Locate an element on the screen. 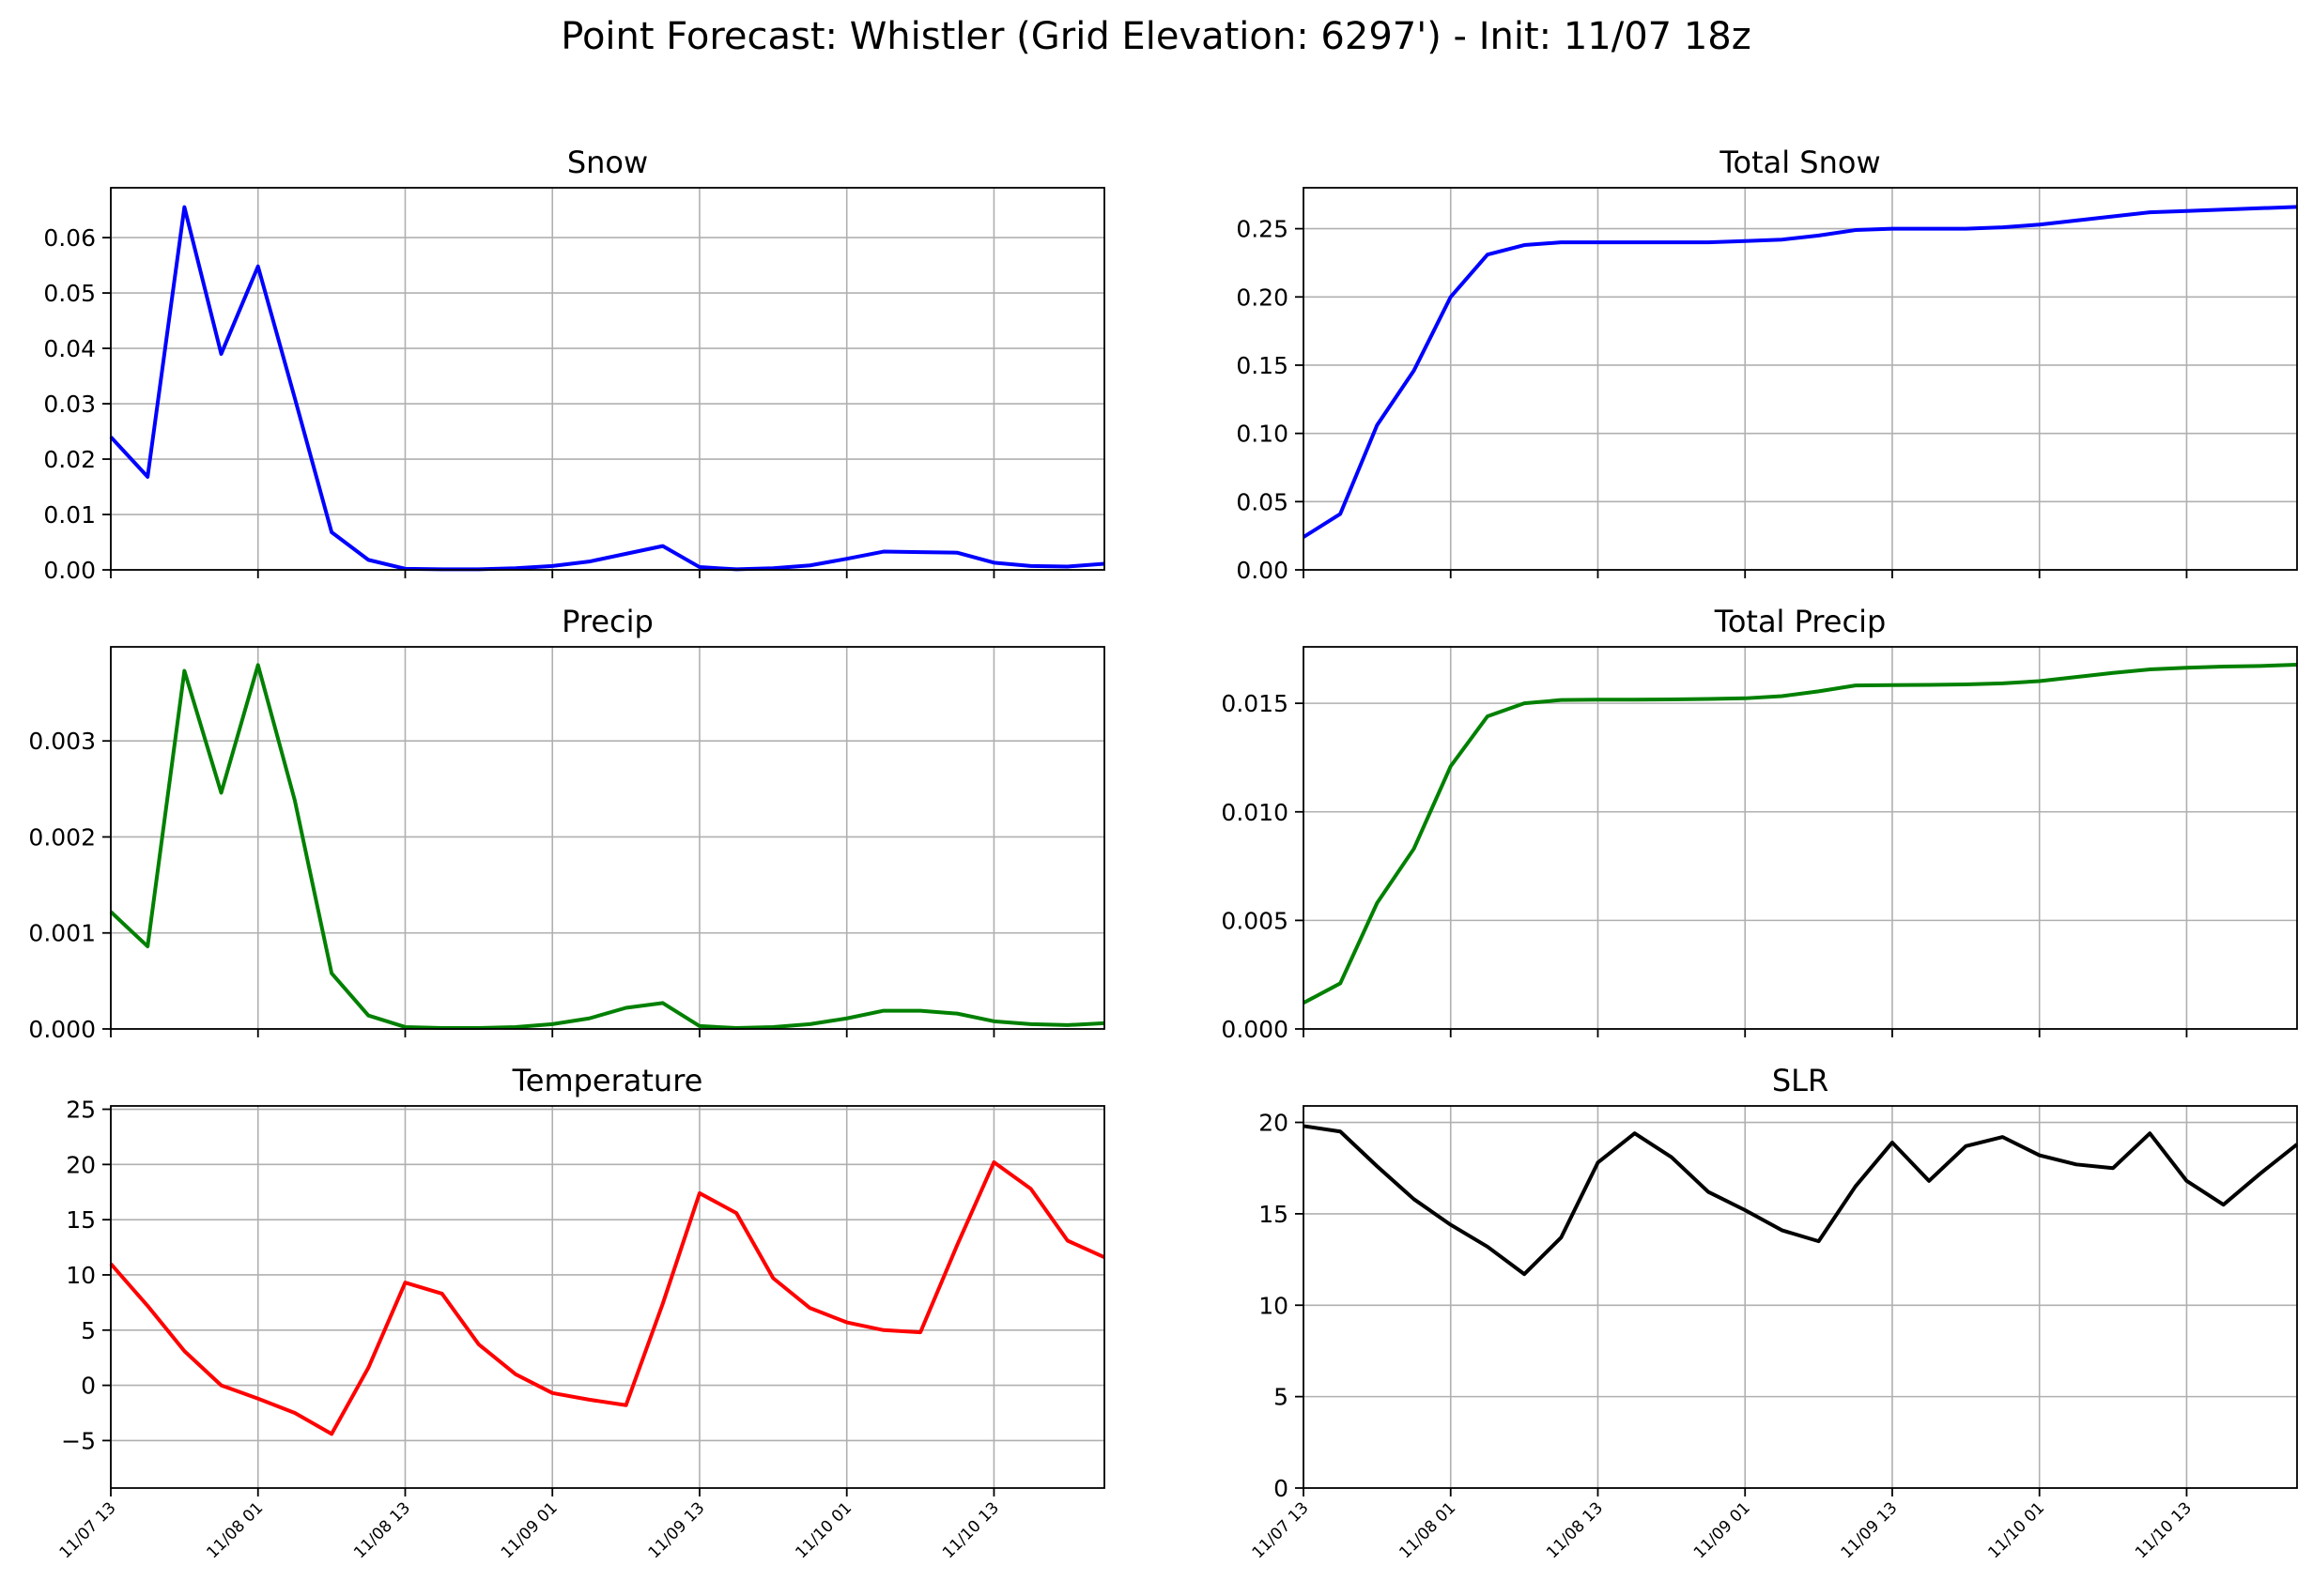 This screenshot has width=2313, height=1596. total-precip-ytick-label-1: 0.005 is located at coordinates (1254, 921).